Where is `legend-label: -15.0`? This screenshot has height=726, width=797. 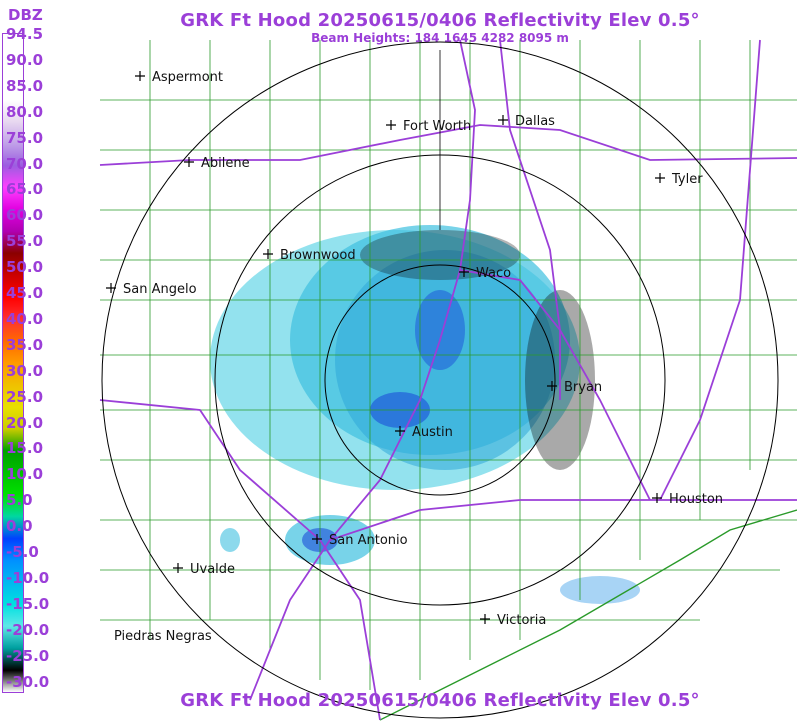 legend-label: -15.0 is located at coordinates (28, 603).